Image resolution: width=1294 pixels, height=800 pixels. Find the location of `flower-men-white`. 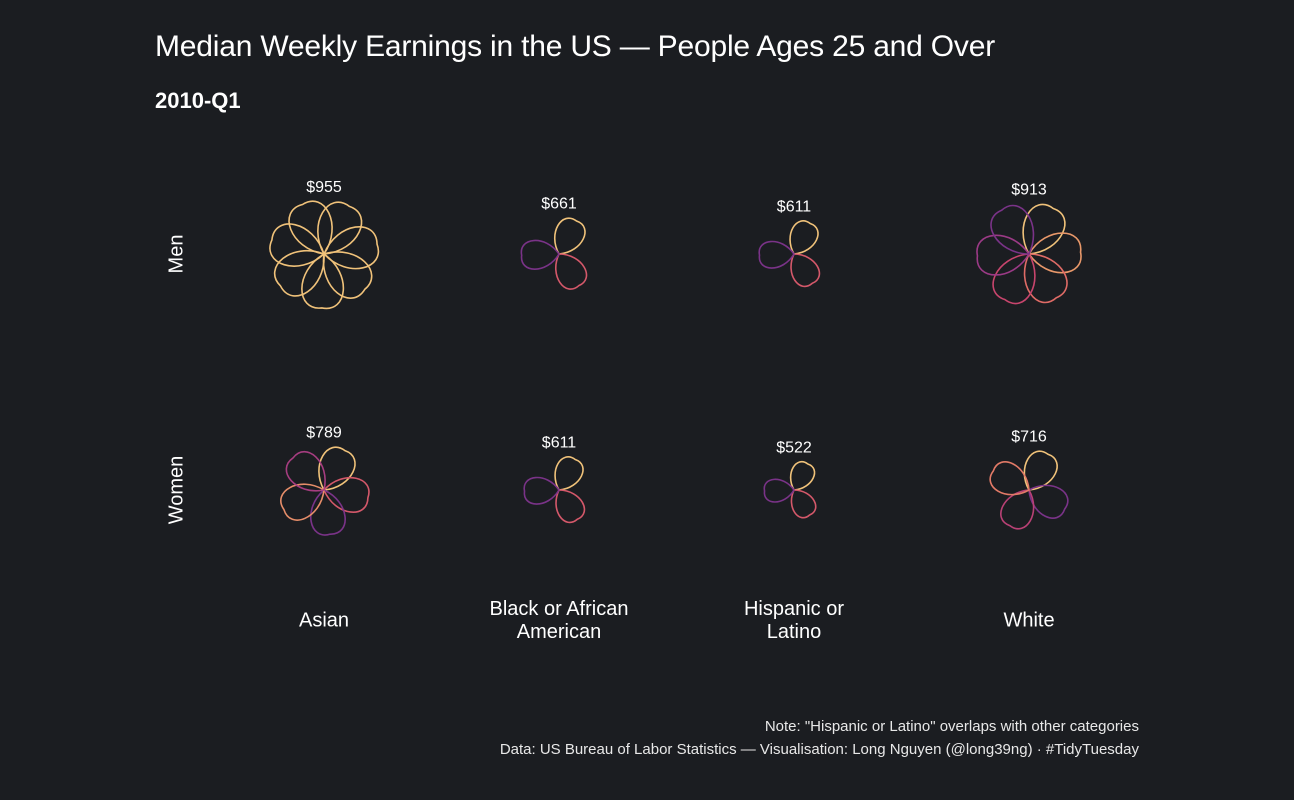

flower-men-white is located at coordinates (1029, 254).